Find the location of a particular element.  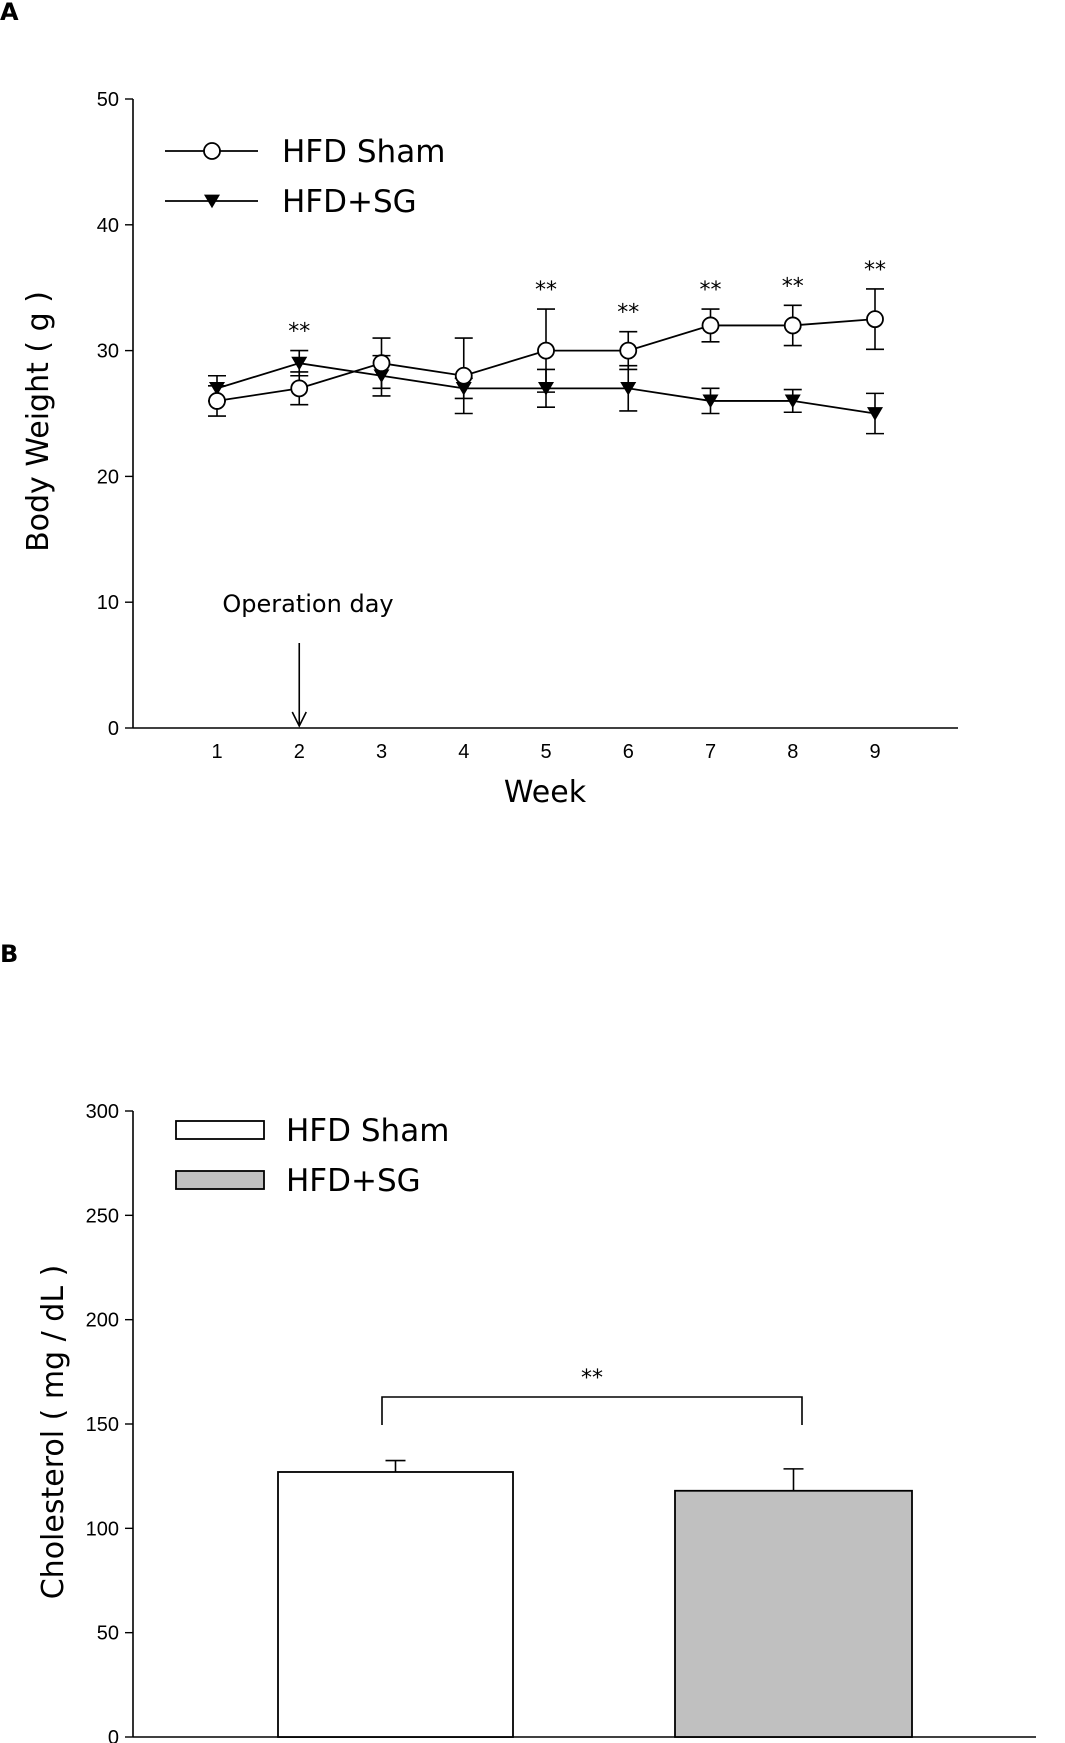

y-tick-label: 100 is located at coordinates (102, 1529).